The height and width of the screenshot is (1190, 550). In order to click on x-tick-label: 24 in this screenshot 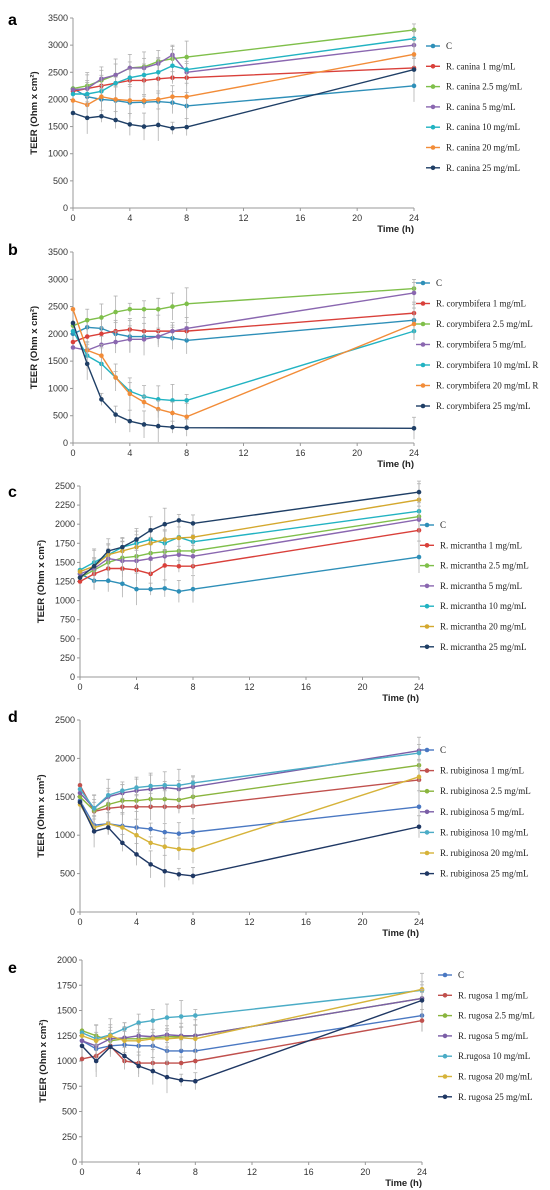, I will do `click(419, 922)`.